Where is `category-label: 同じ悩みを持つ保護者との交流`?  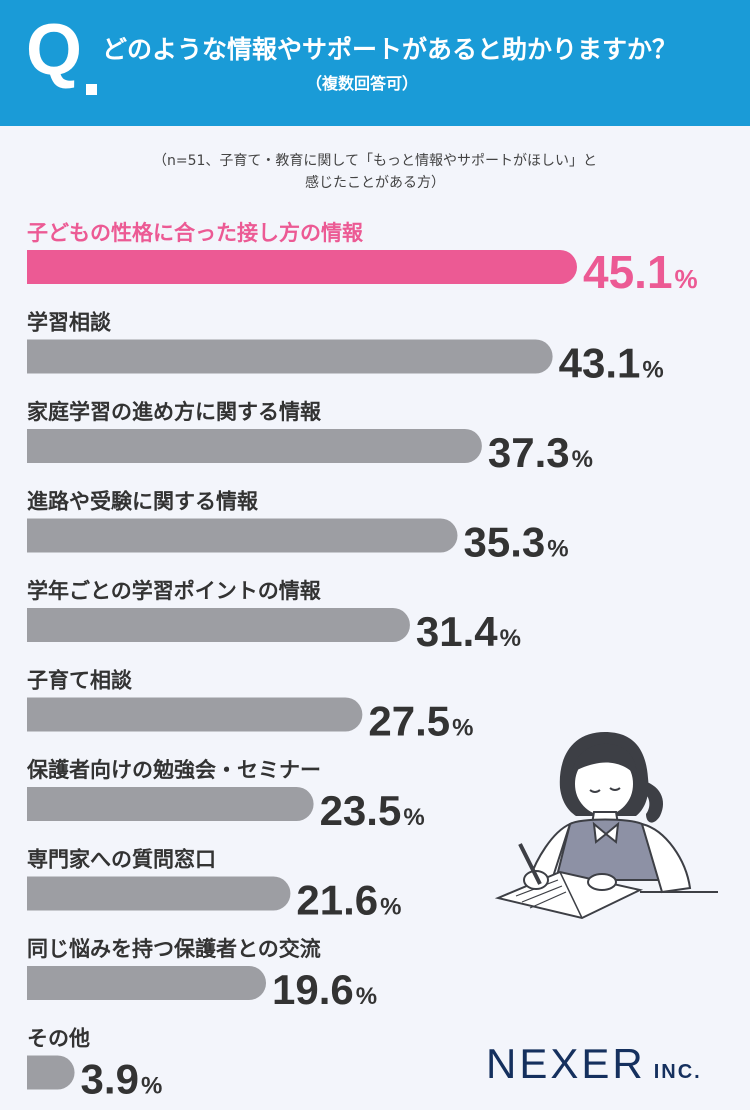 category-label: 同じ悩みを持つ保護者との交流 is located at coordinates (174, 949).